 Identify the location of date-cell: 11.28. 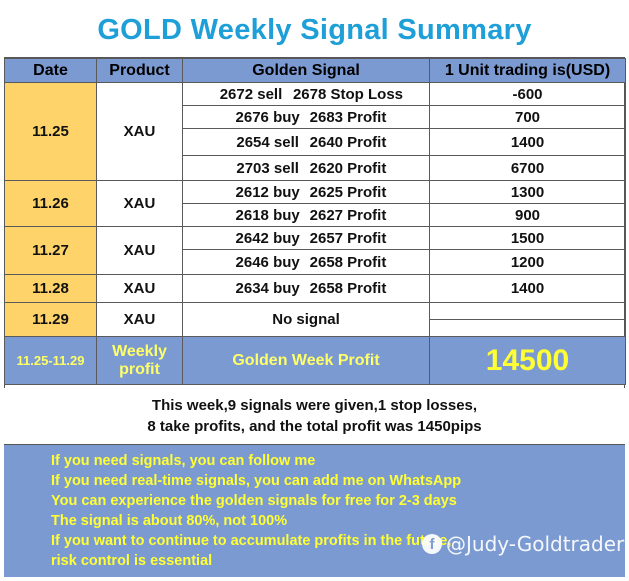
(50, 288).